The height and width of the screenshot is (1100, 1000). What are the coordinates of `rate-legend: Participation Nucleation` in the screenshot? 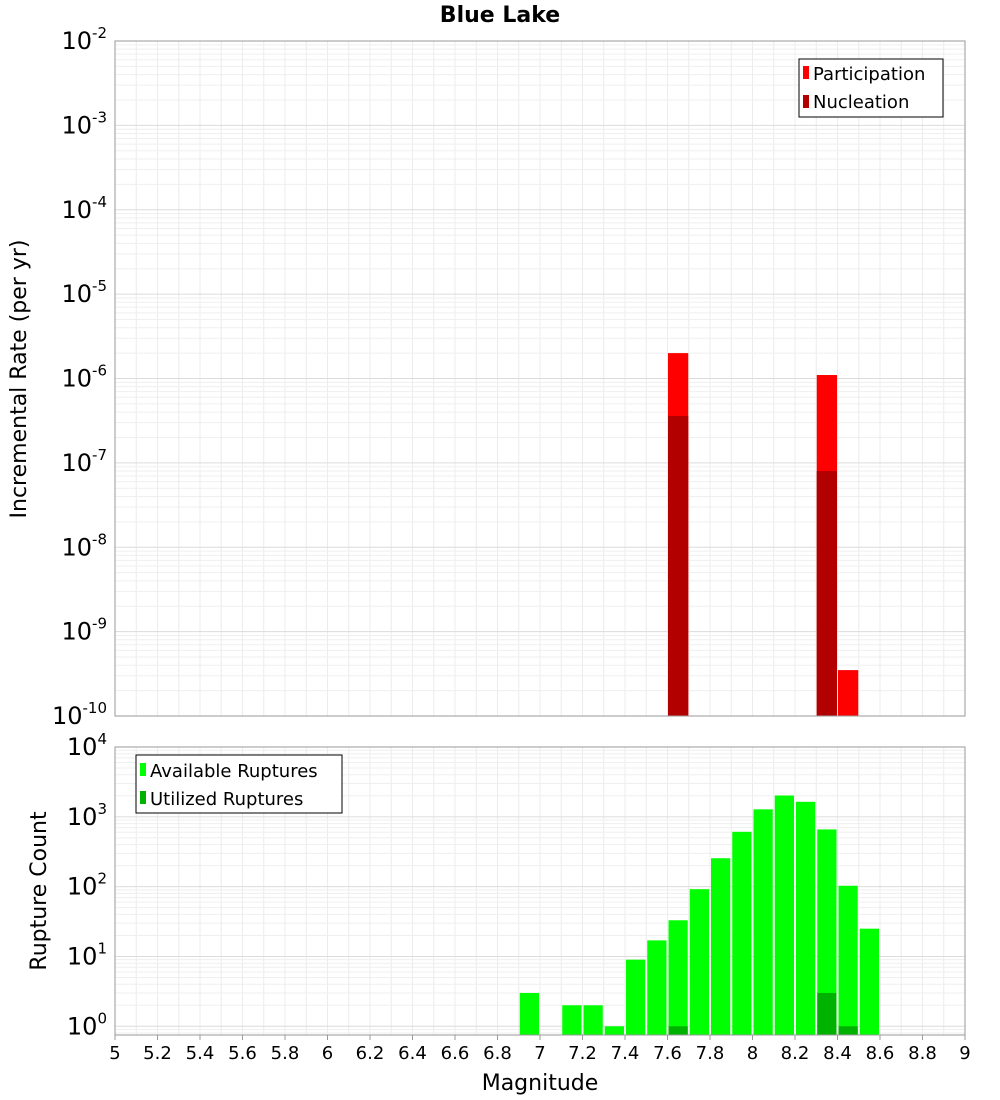 It's located at (871, 88).